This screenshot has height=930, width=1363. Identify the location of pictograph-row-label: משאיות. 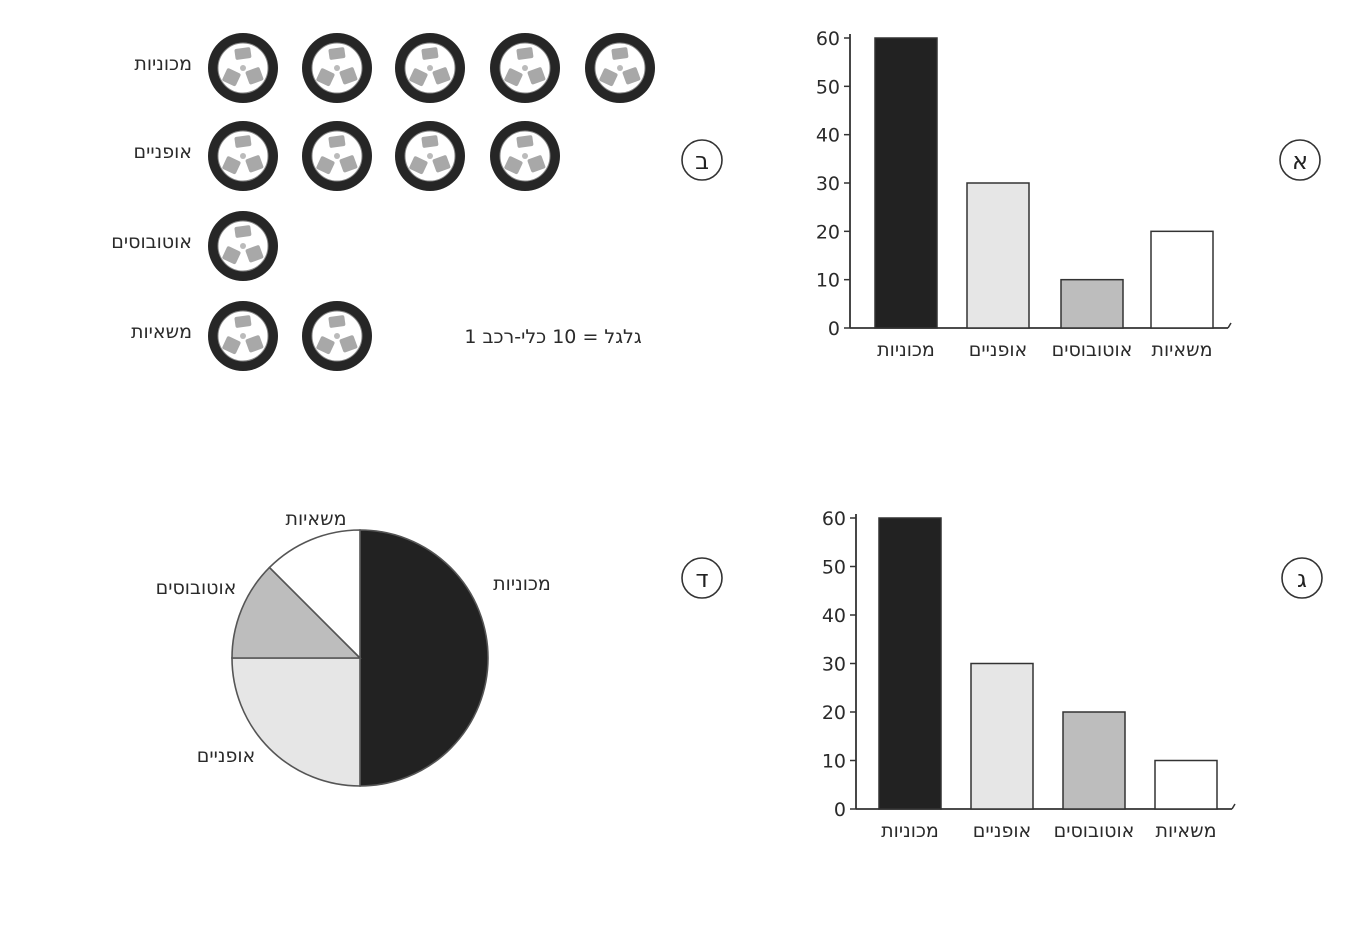
(161, 332).